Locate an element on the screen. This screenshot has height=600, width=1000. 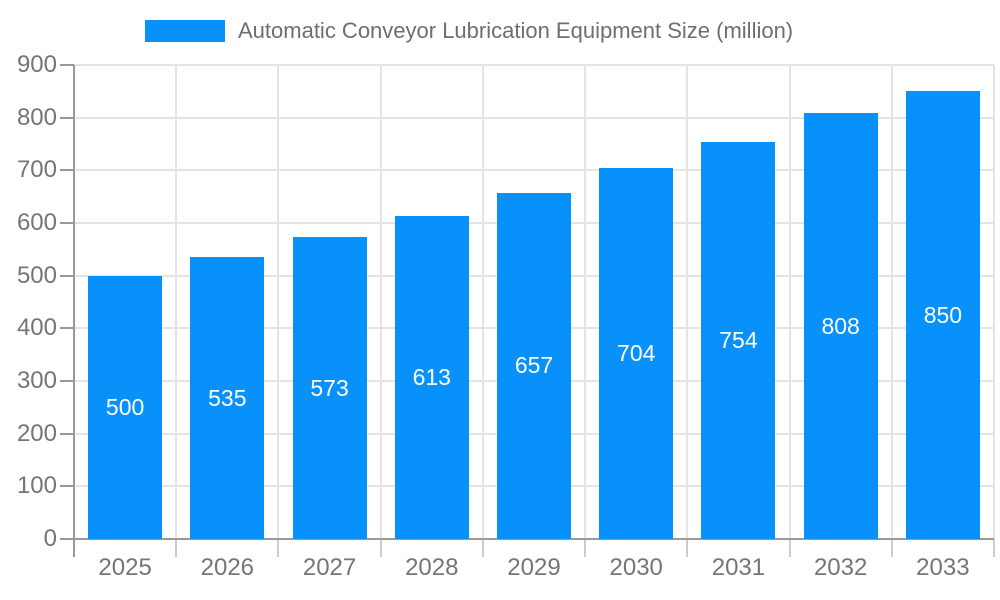
bar-2026: 535 is located at coordinates (227, 398).